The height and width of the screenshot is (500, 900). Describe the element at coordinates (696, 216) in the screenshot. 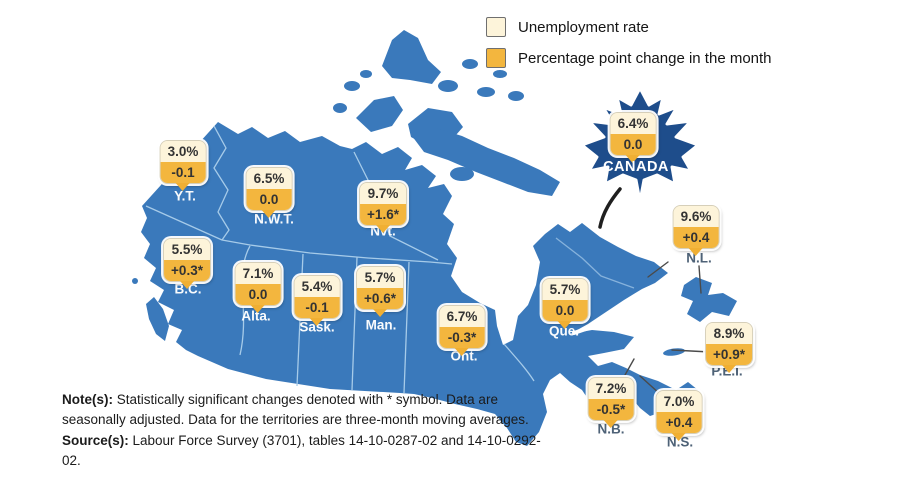

I see `nl-unemployment-rate: 9.6%` at that location.